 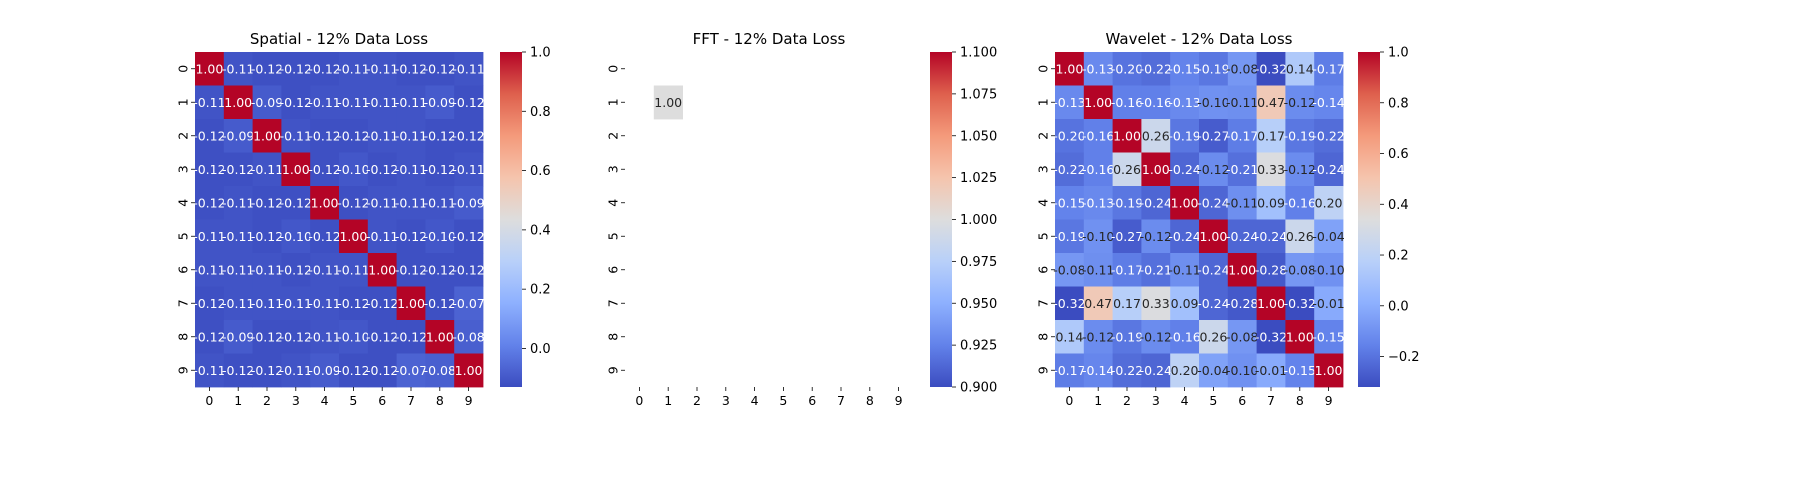 What do you see at coordinates (1042, 236) in the screenshot?
I see `y-tick-label: 5` at bounding box center [1042, 236].